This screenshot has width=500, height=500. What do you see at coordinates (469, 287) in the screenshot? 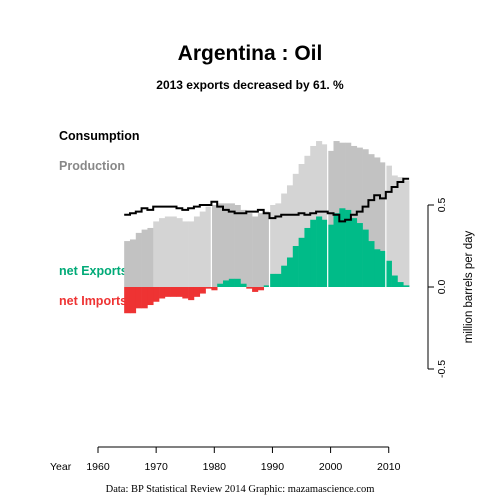
I see `y-axis-title: million barrels per day` at bounding box center [469, 287].